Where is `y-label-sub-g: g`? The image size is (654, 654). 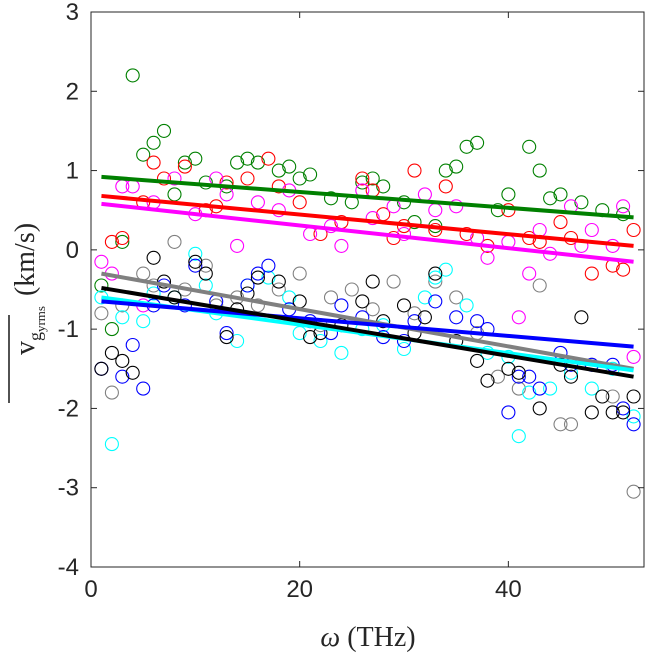 y-label-sub-g: g is located at coordinates (35, 336).